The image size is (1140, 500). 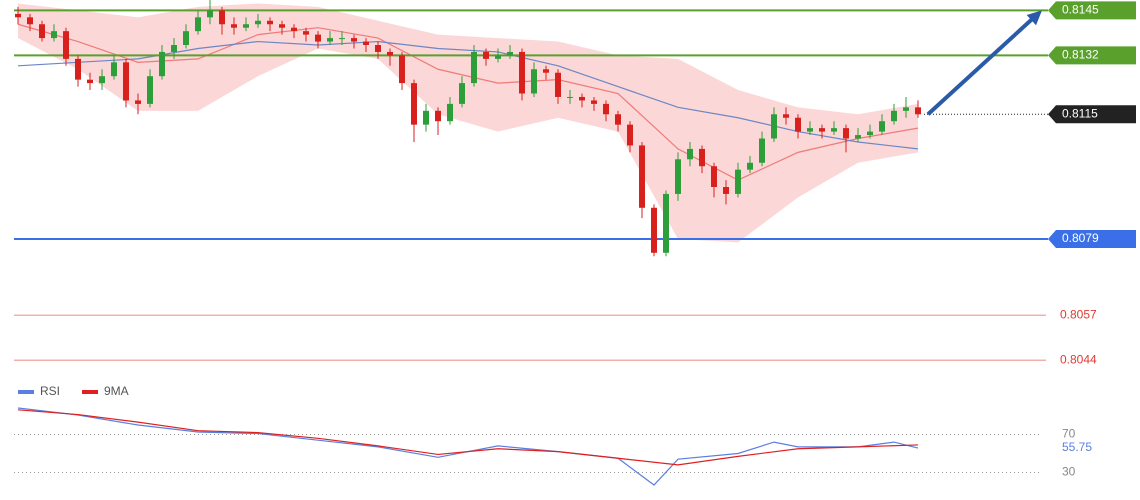 I want to click on y-tick-label: 30, so click(x=1069, y=472).